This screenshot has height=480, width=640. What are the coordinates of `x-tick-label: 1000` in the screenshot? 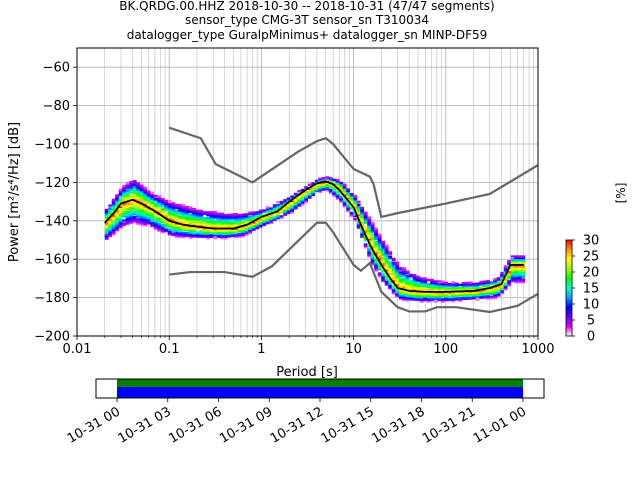 It's located at (537, 349).